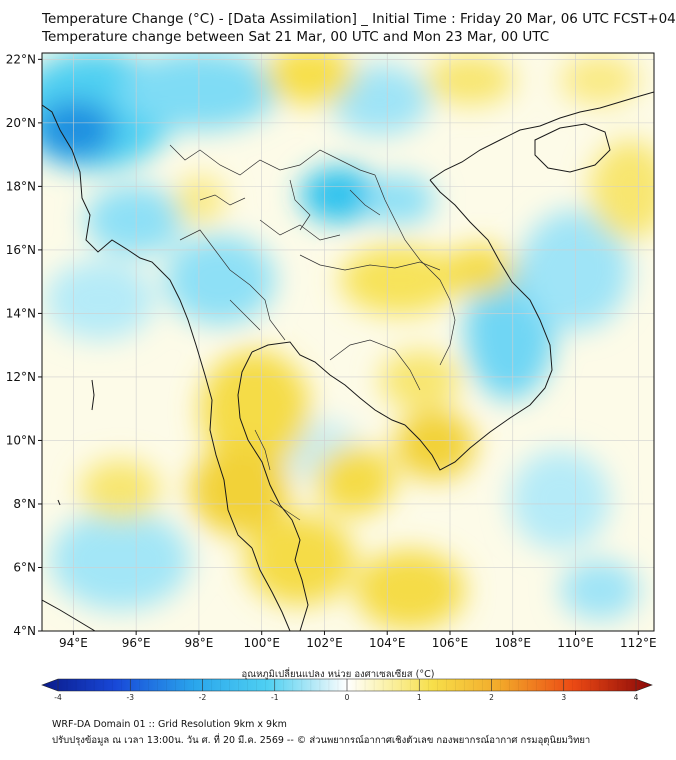  I want to click on colorbar-tick-label: 3, so click(563, 697).